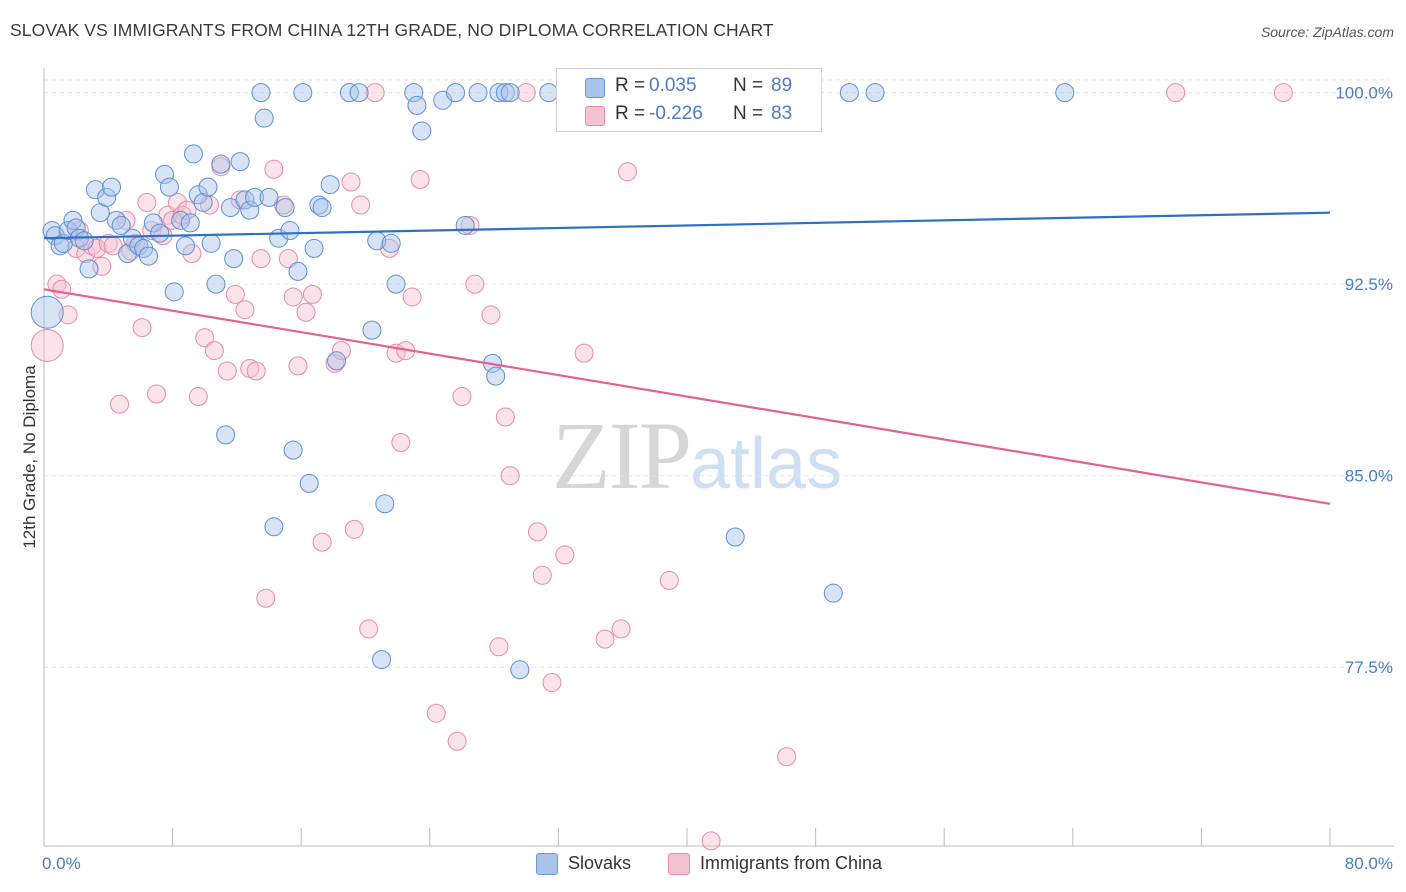  What do you see at coordinates (676, 113) in the screenshot?
I see `legend-r-value: -0.226` at bounding box center [676, 113].